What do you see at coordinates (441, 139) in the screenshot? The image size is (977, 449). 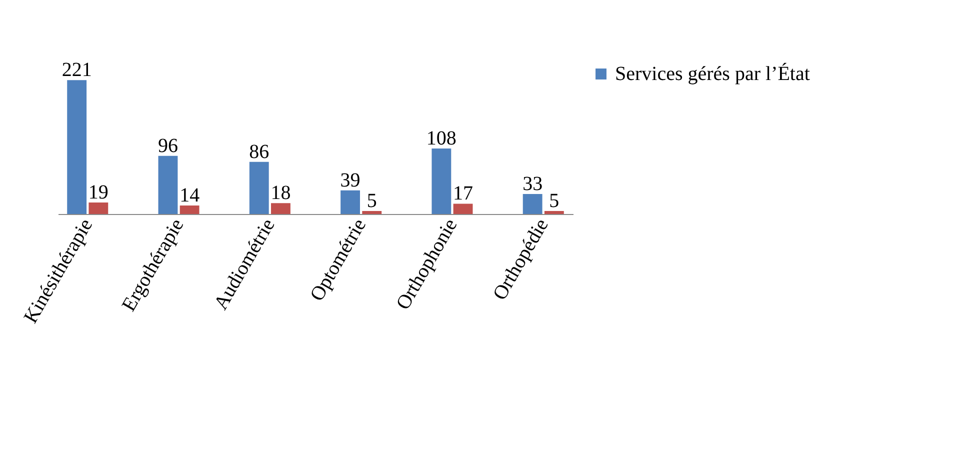 I see `data-label: 108` at bounding box center [441, 139].